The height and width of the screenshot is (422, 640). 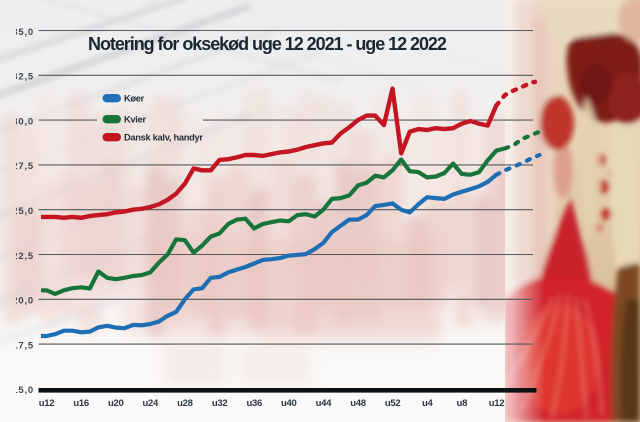 What do you see at coordinates (357, 403) in the screenshot?
I see `svg-text: u48` at bounding box center [357, 403].